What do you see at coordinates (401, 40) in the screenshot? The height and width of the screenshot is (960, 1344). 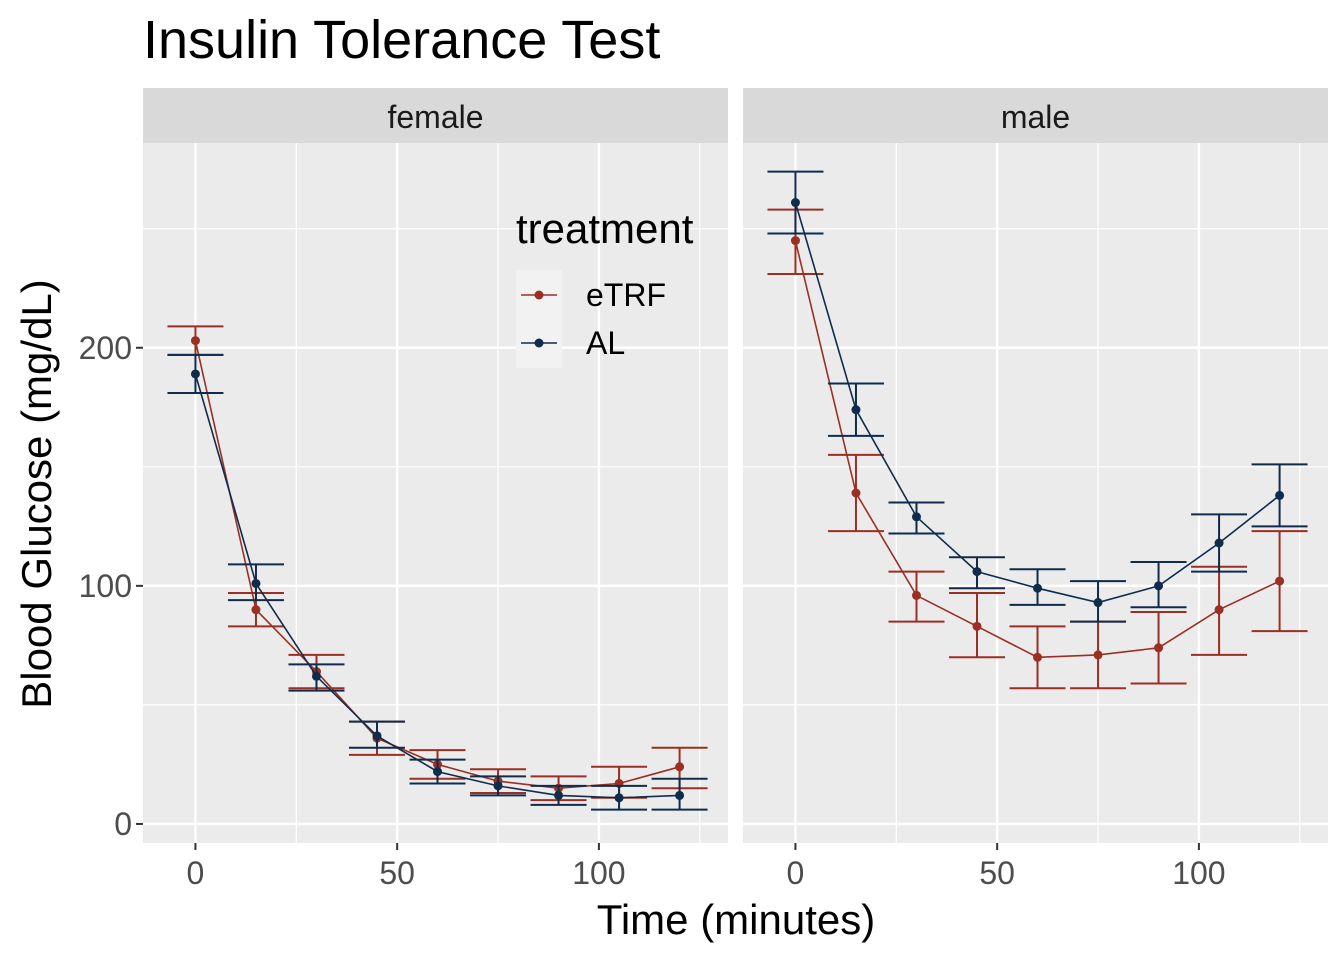 I see `chart-title: Insulin Tolerance Test` at bounding box center [401, 40].